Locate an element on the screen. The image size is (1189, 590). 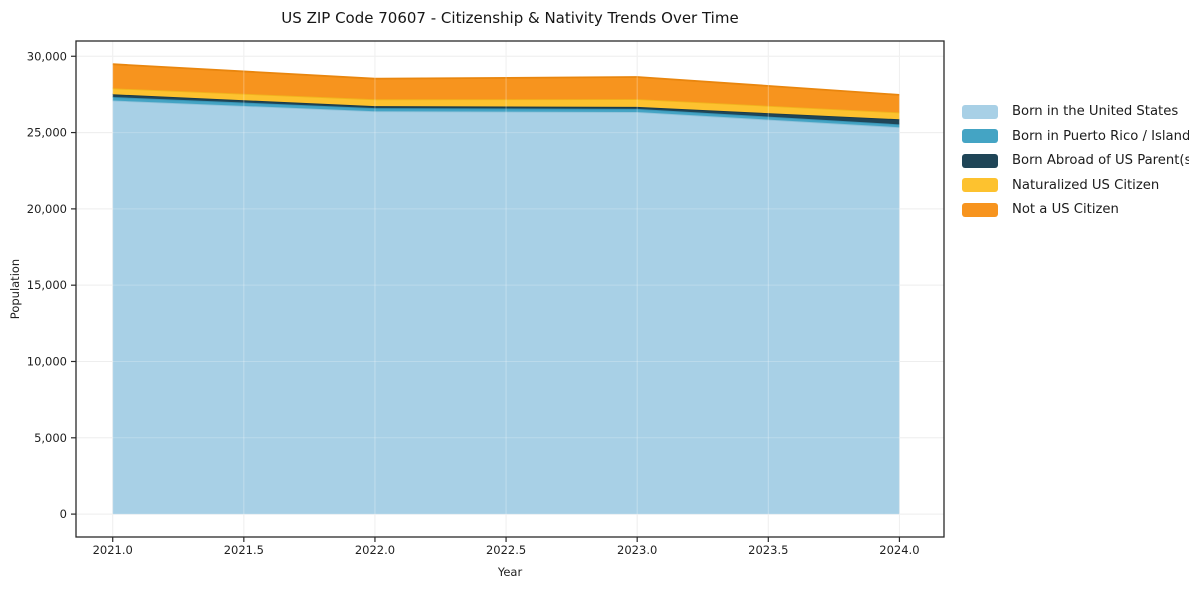
x-tick-label: 2023.0 is located at coordinates (637, 550).